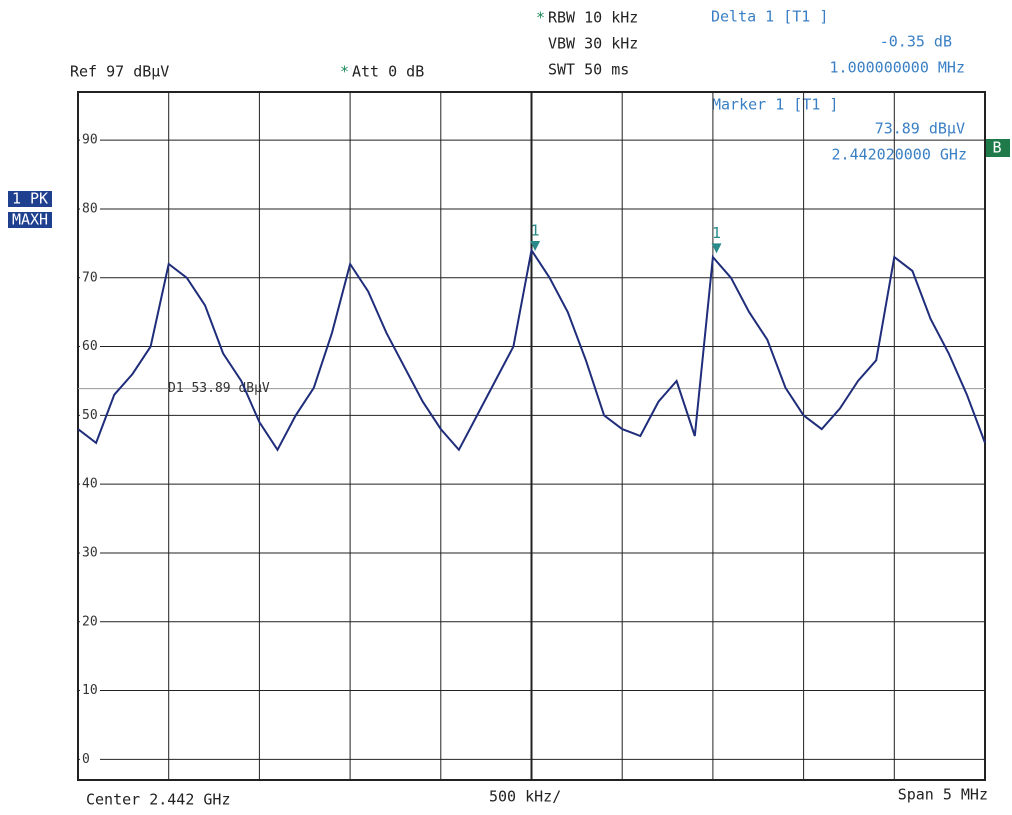 This screenshot has width=1012, height=815. I want to click on y-tick-label: 90, so click(90, 140).